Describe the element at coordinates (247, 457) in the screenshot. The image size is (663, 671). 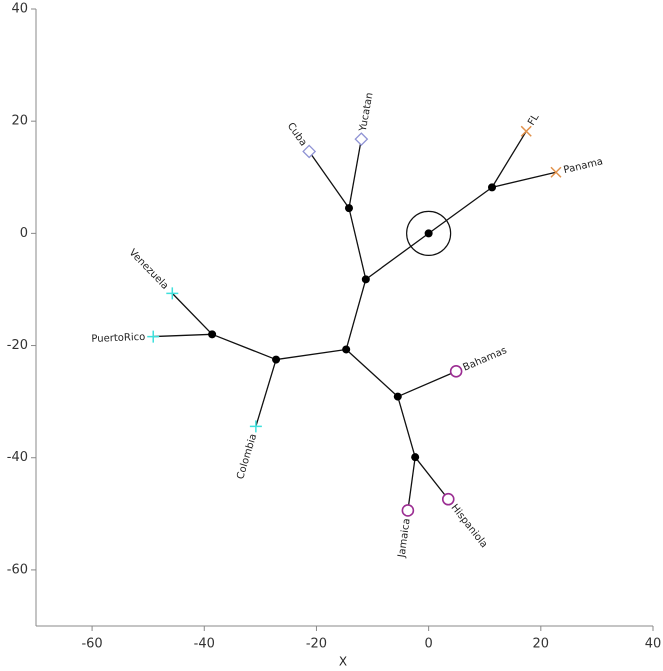
I see `leaf-label: Colombia` at that location.